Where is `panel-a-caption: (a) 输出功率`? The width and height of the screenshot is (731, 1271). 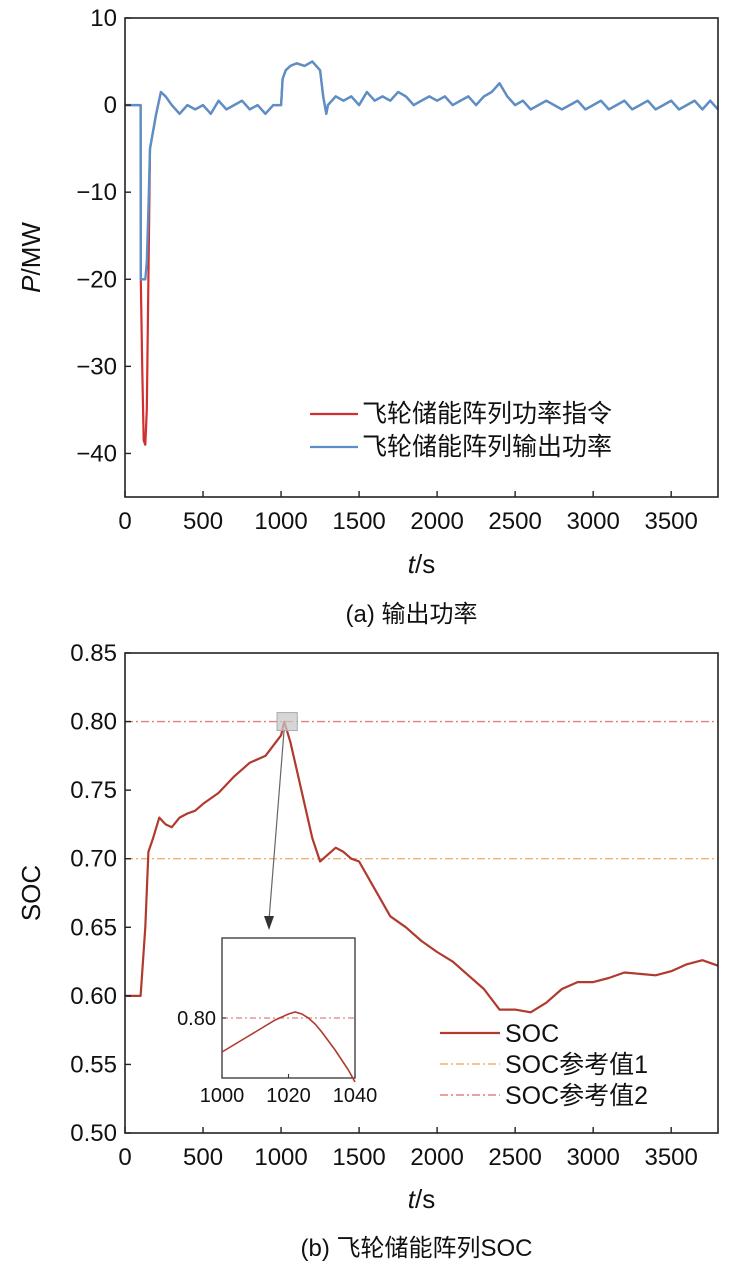 panel-a-caption: (a) 输出功率 is located at coordinates (411, 614).